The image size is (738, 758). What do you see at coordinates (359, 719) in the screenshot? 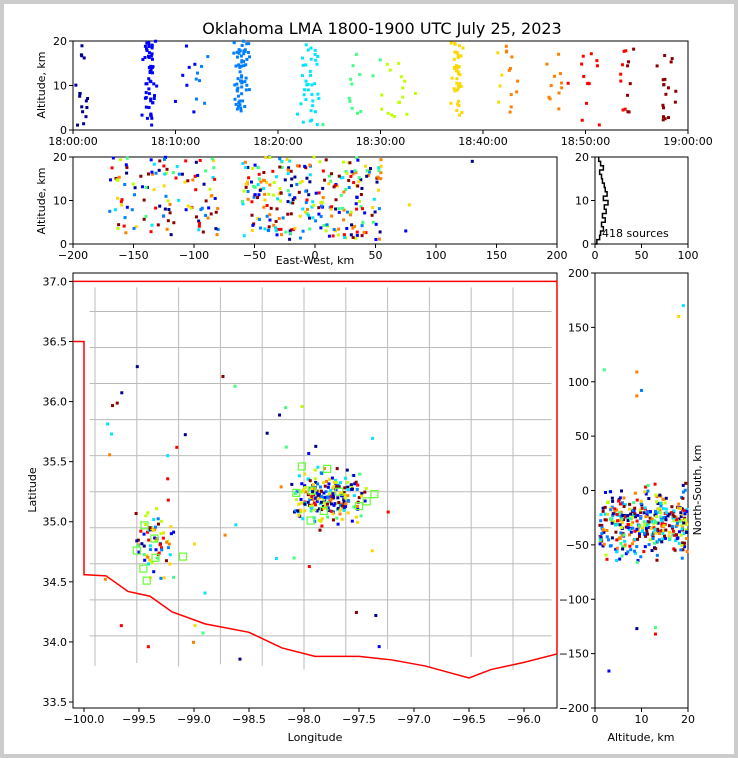
I see `plan-view-xtick-label: −97.5` at bounding box center [359, 719].